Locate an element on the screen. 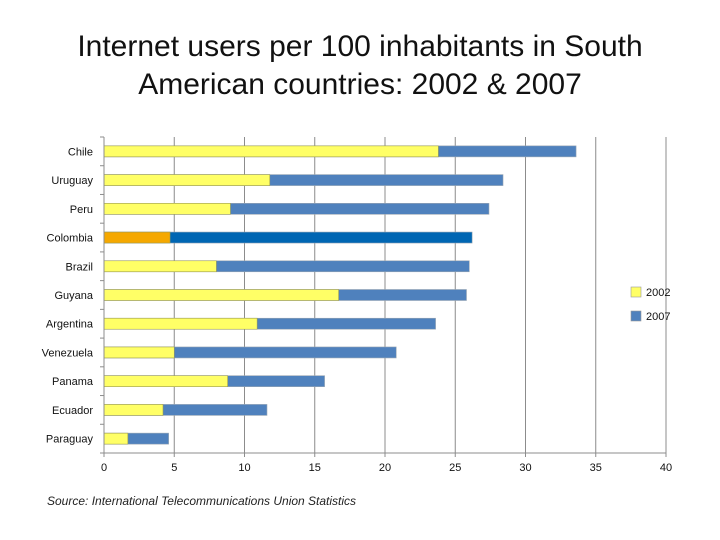  category-label-colombia: Colombia is located at coordinates (70, 239).